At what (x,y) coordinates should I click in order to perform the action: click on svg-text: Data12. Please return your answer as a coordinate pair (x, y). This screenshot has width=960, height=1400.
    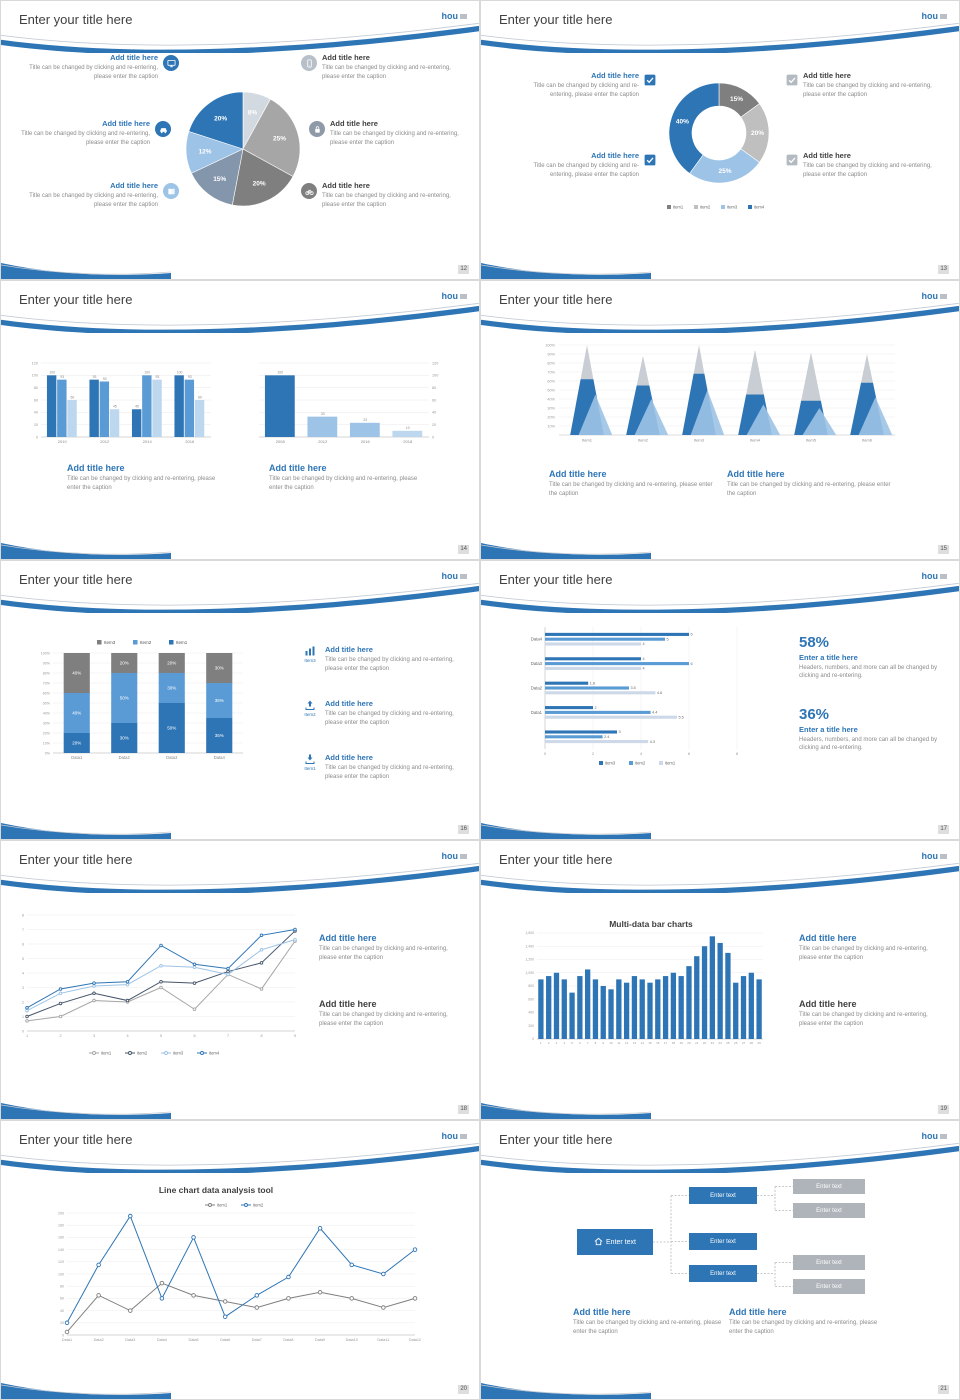
    Looking at the image, I should click on (415, 1340).